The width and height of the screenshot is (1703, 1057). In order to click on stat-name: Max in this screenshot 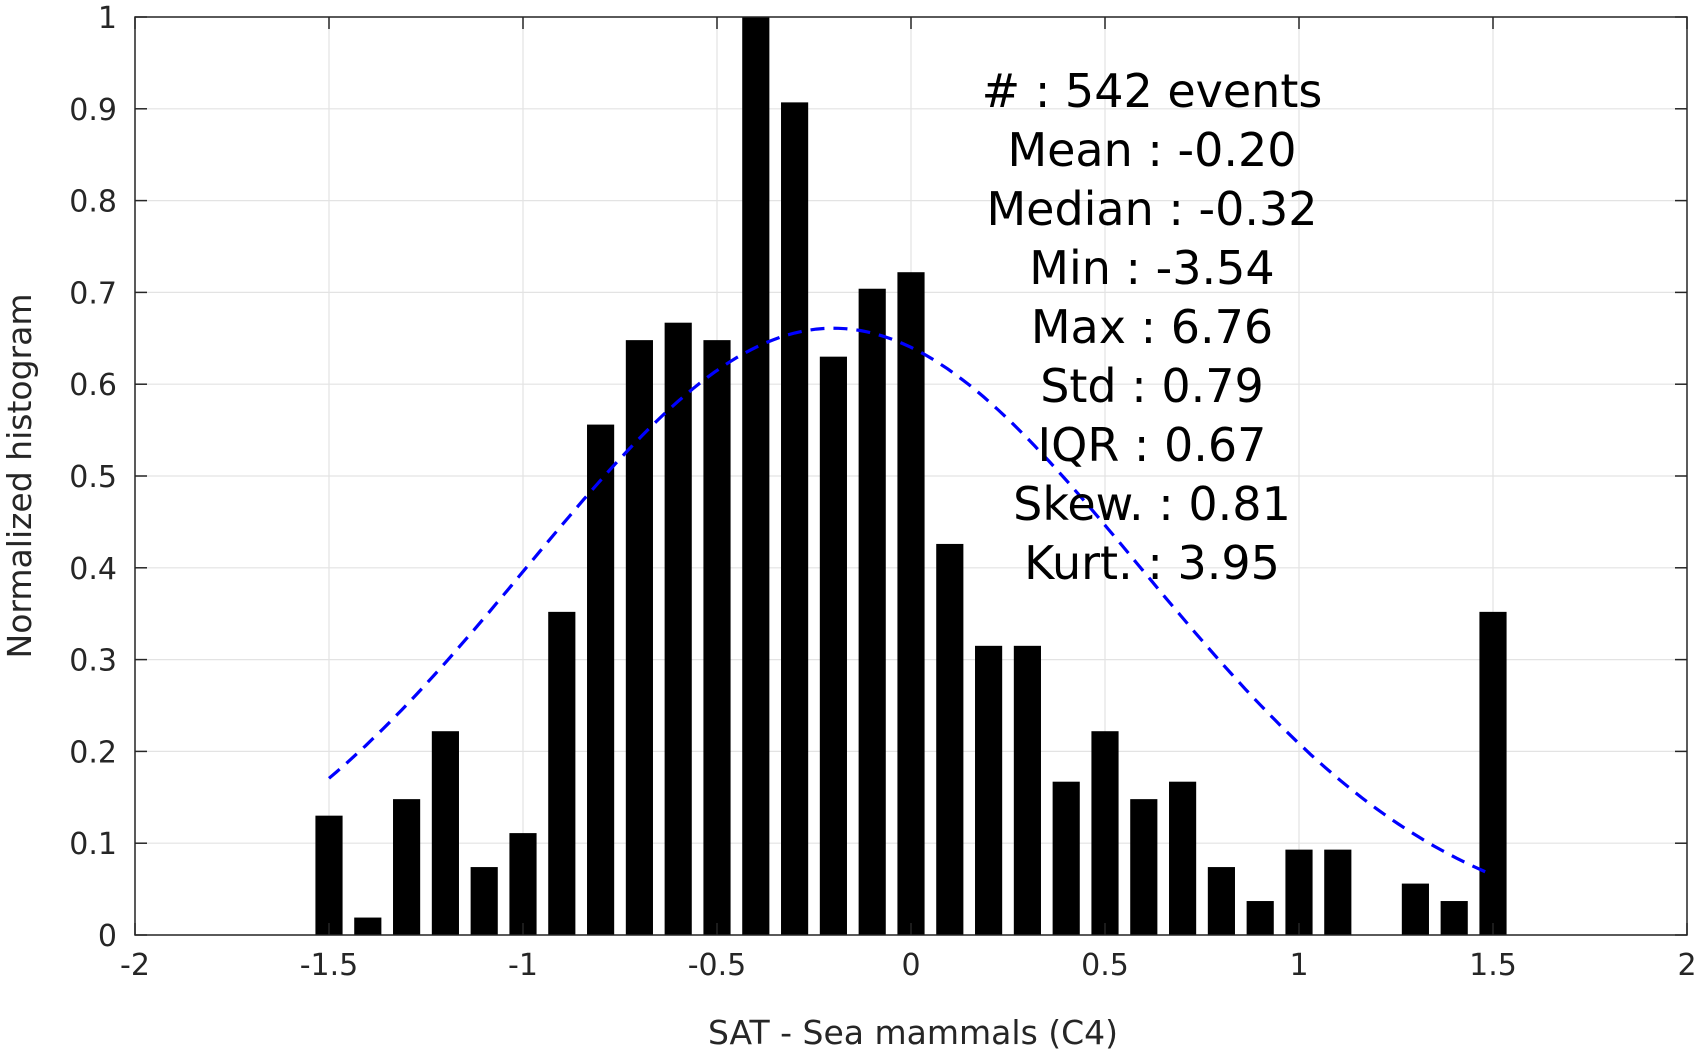, I will do `click(1086, 327)`.